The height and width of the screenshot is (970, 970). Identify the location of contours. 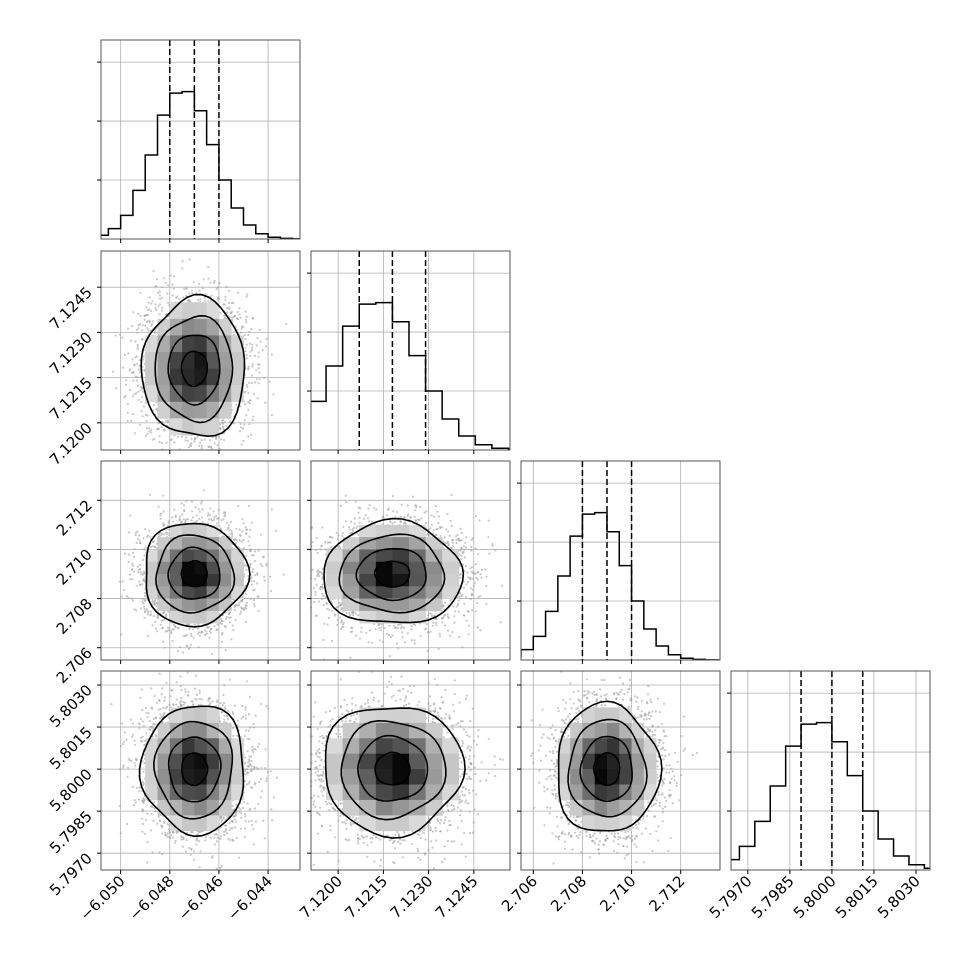
(394, 570).